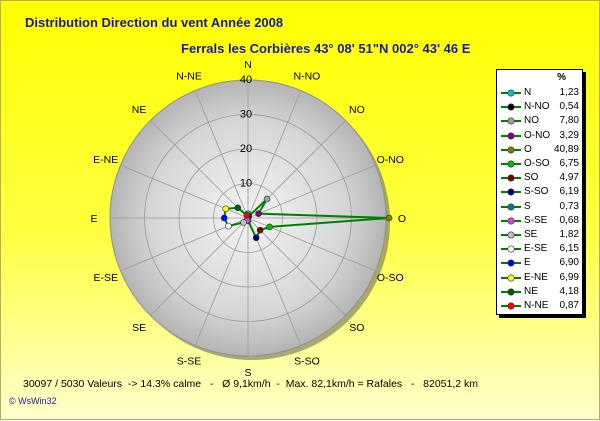 Image resolution: width=600 pixels, height=421 pixels. What do you see at coordinates (390, 160) in the screenshot?
I see `direction-label: O-NO` at bounding box center [390, 160].